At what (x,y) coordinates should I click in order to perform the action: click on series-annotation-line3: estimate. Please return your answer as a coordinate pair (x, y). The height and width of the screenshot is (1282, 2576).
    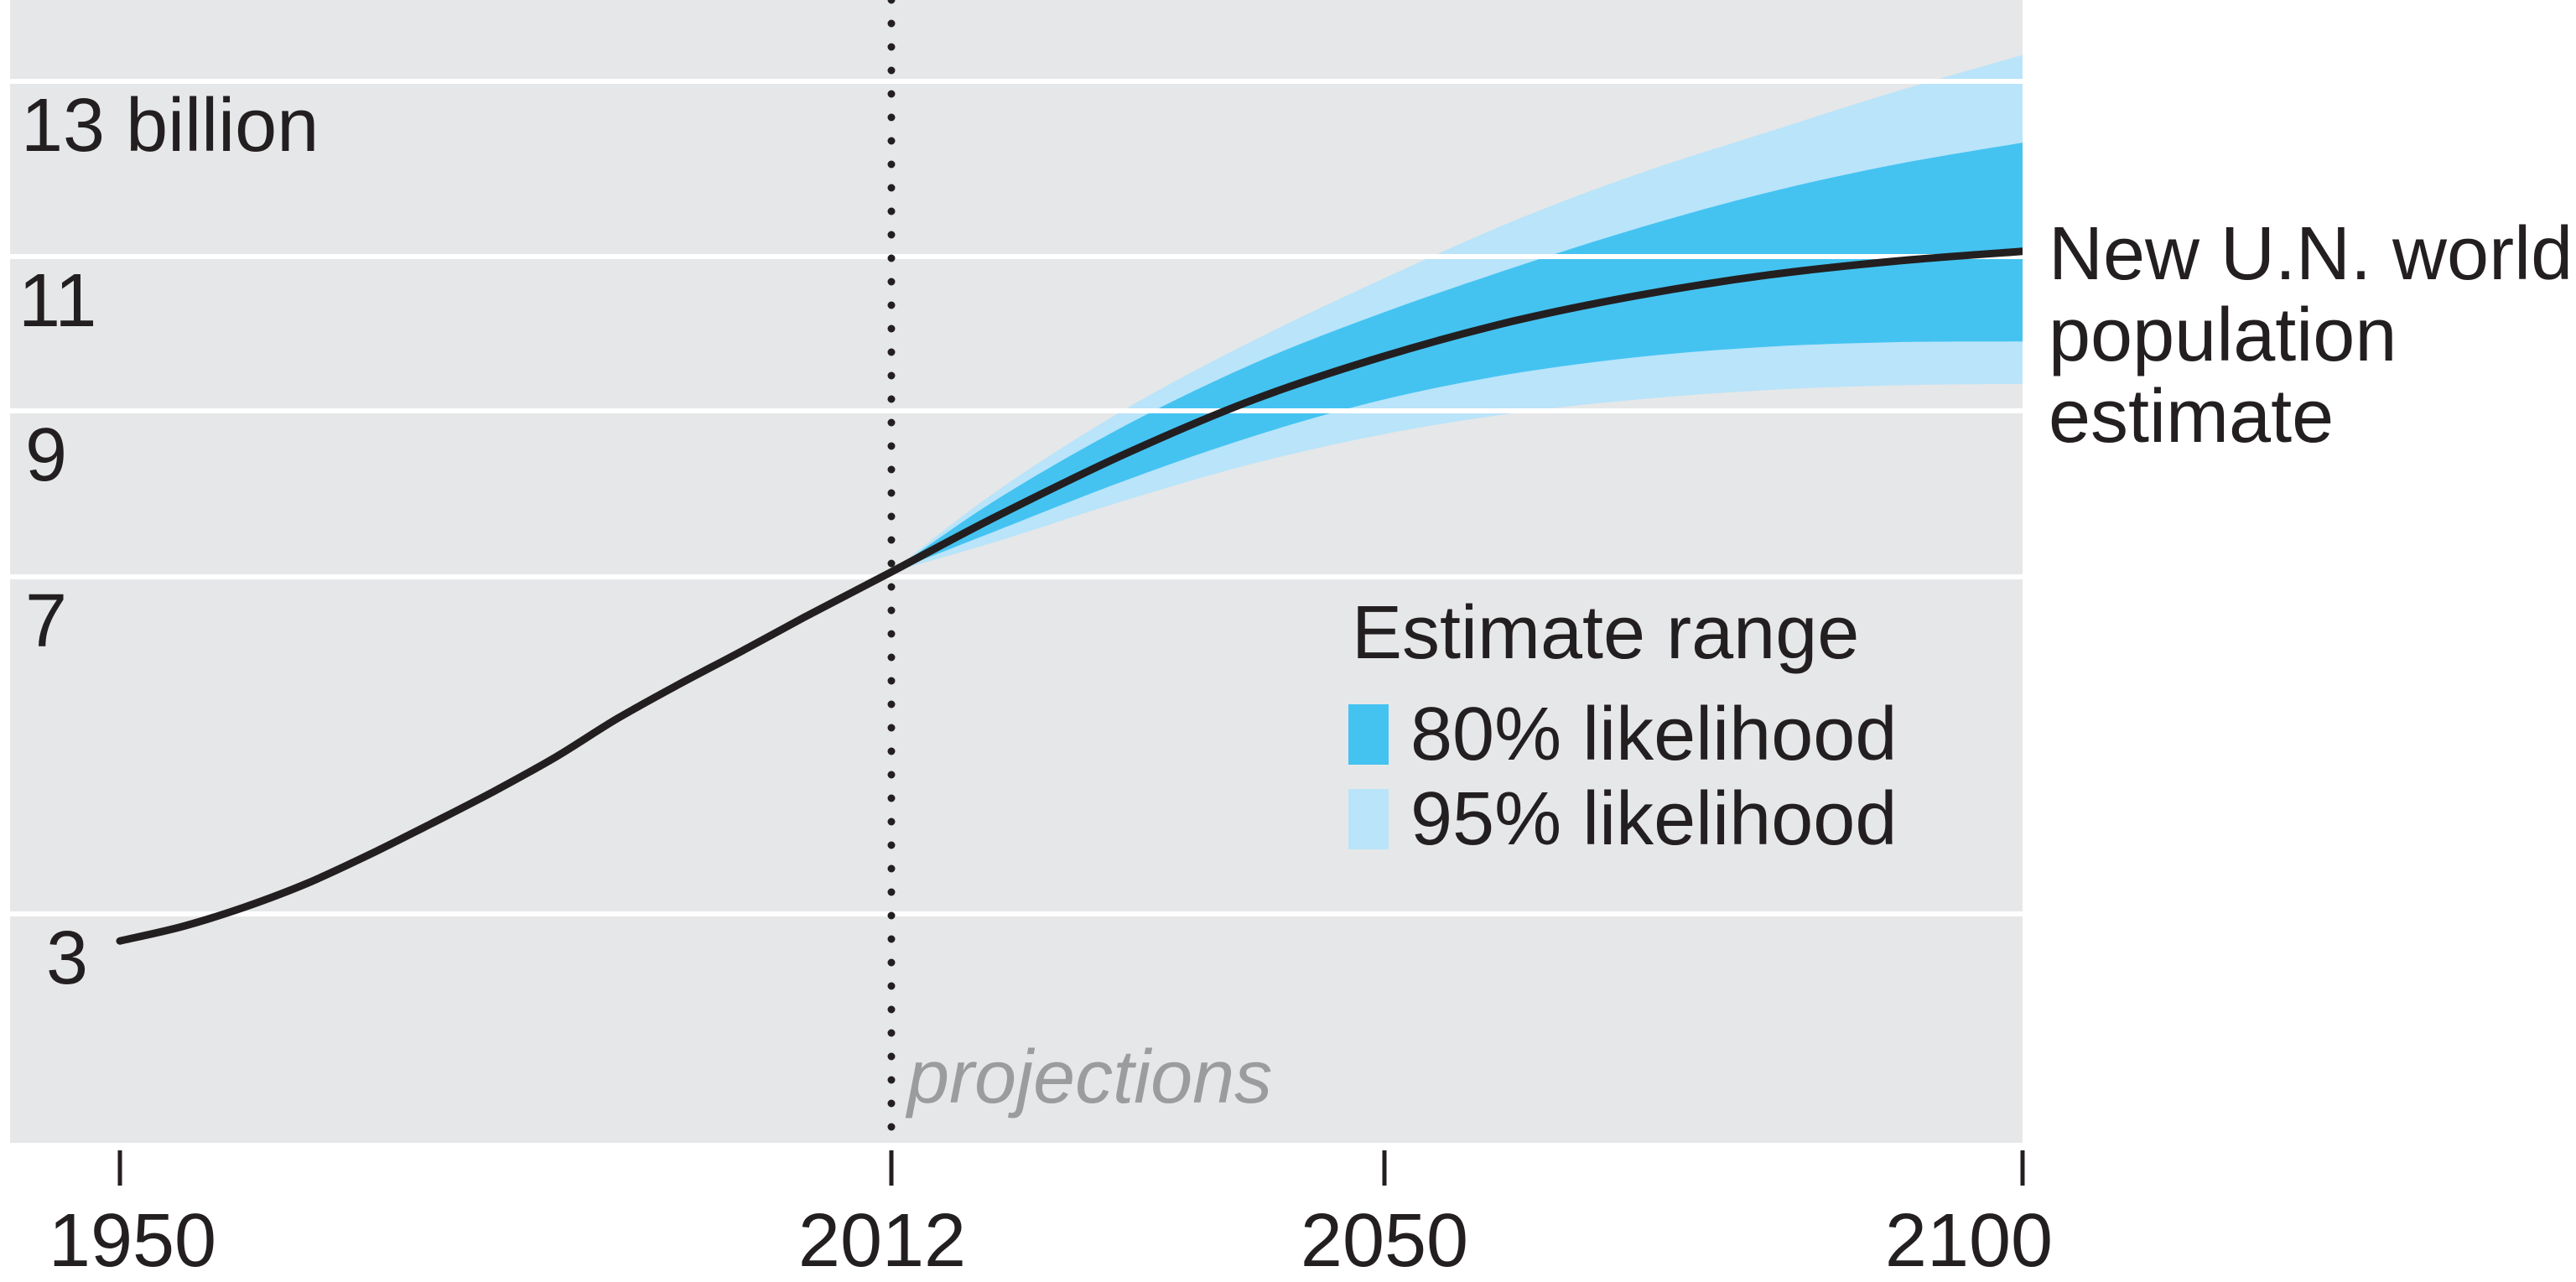
    Looking at the image, I should click on (2191, 417).